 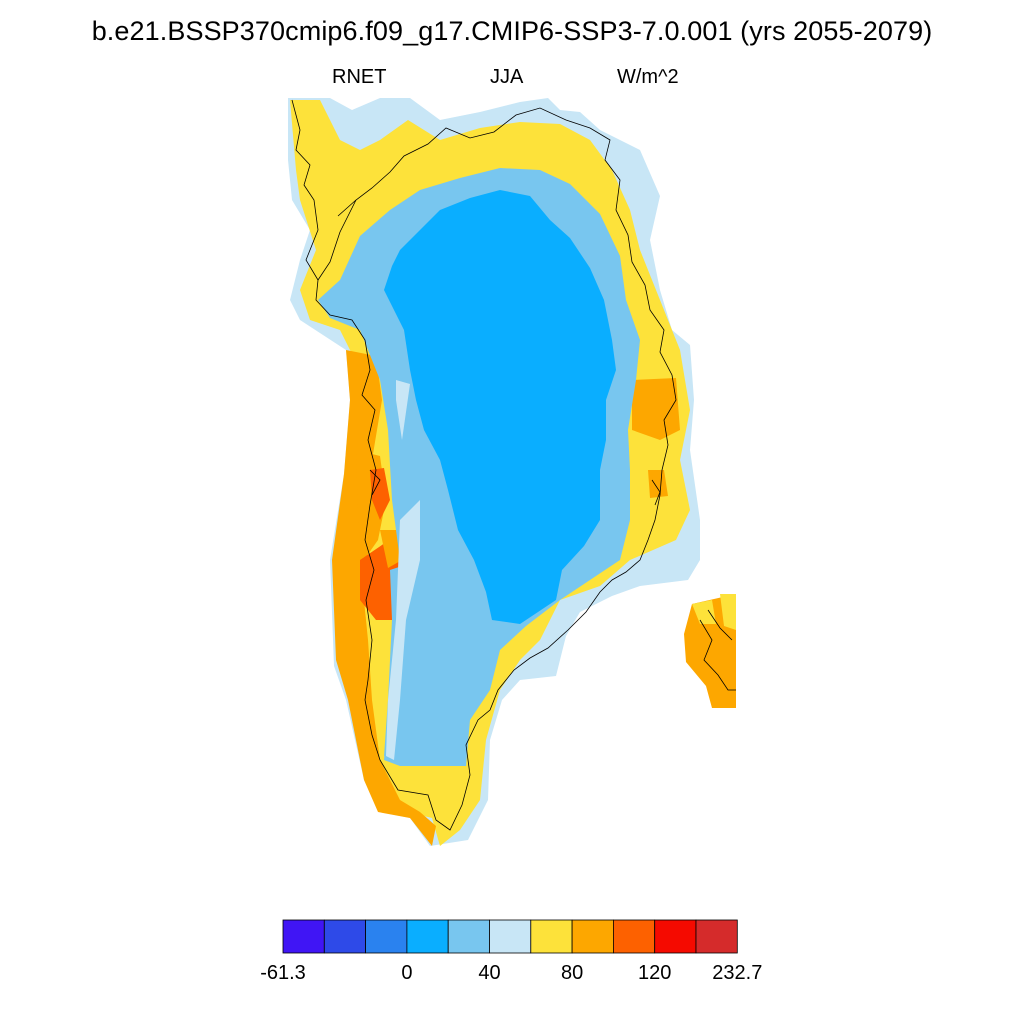 I want to click on se-patch-yellow, so click(x=704, y=612).